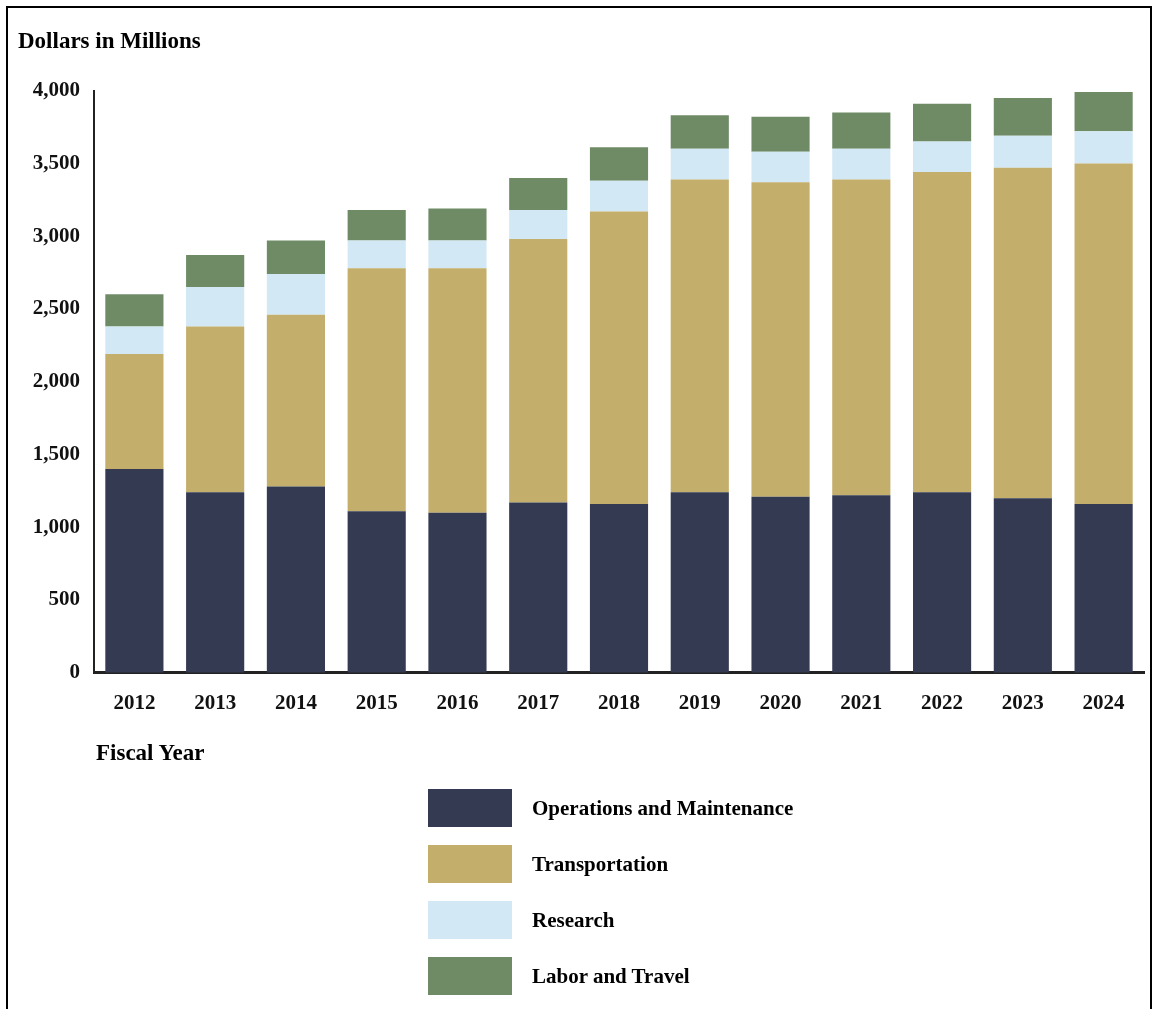 Image resolution: width=1154 pixels, height=1011 pixels. Describe the element at coordinates (109, 41) in the screenshot. I see `y-axis-title: Dollars in Millions` at that location.